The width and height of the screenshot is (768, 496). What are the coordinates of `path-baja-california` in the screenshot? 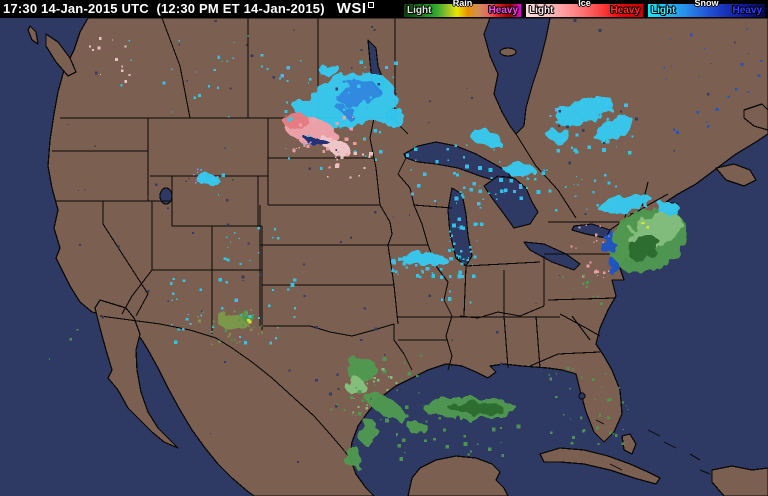 It's located at (136, 374).